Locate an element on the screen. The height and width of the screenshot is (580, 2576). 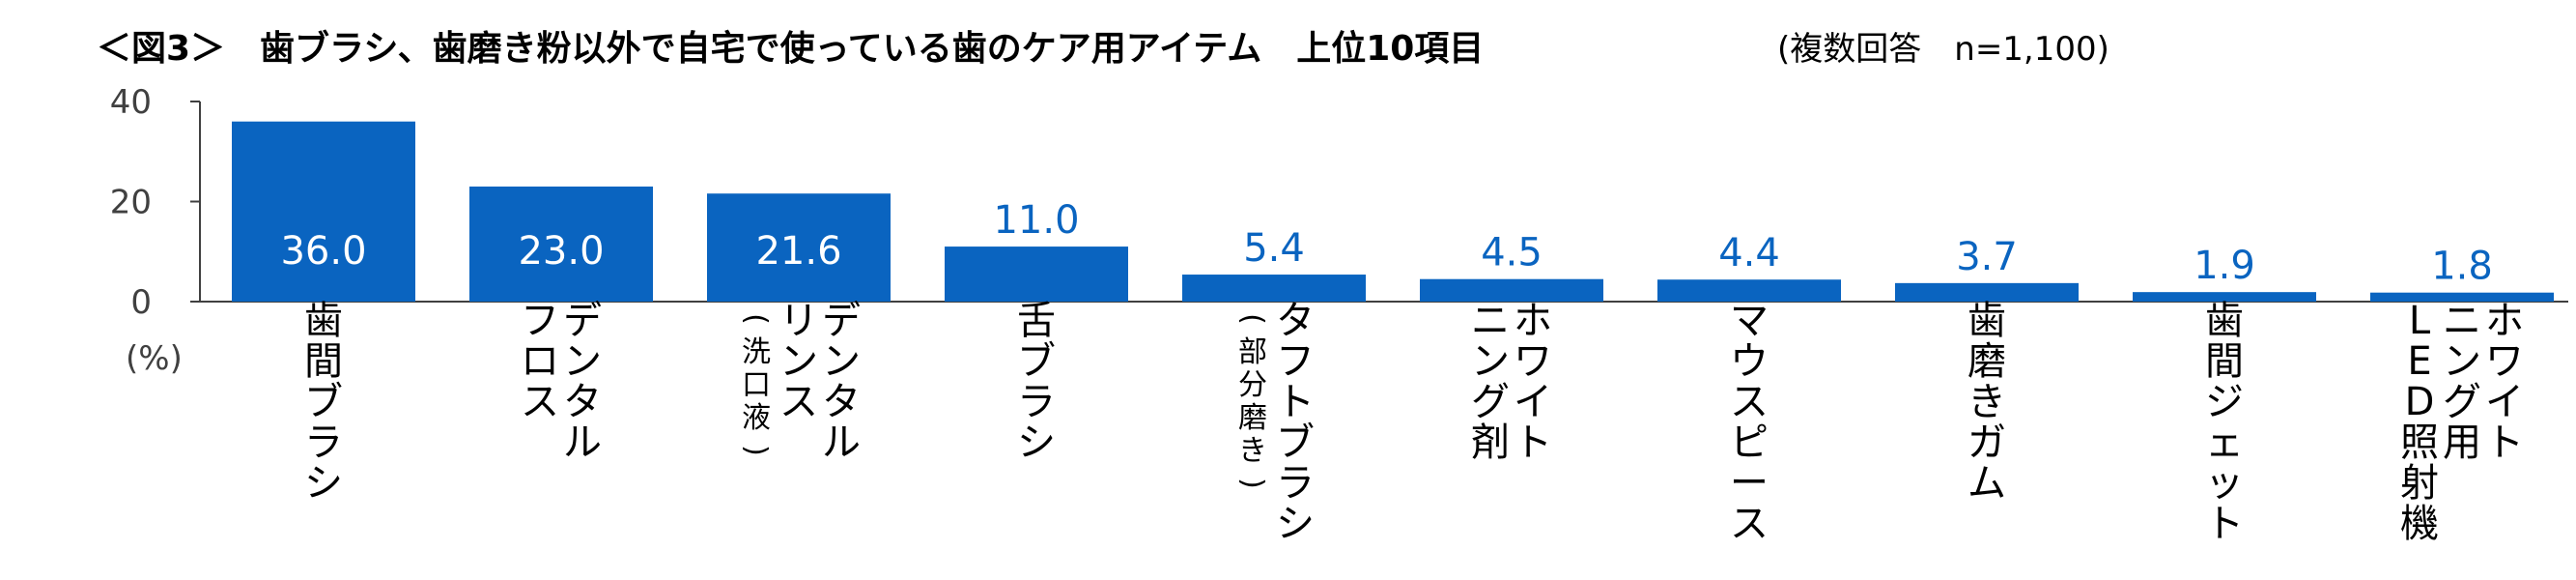
category-label-char: ロ is located at coordinates (540, 362).